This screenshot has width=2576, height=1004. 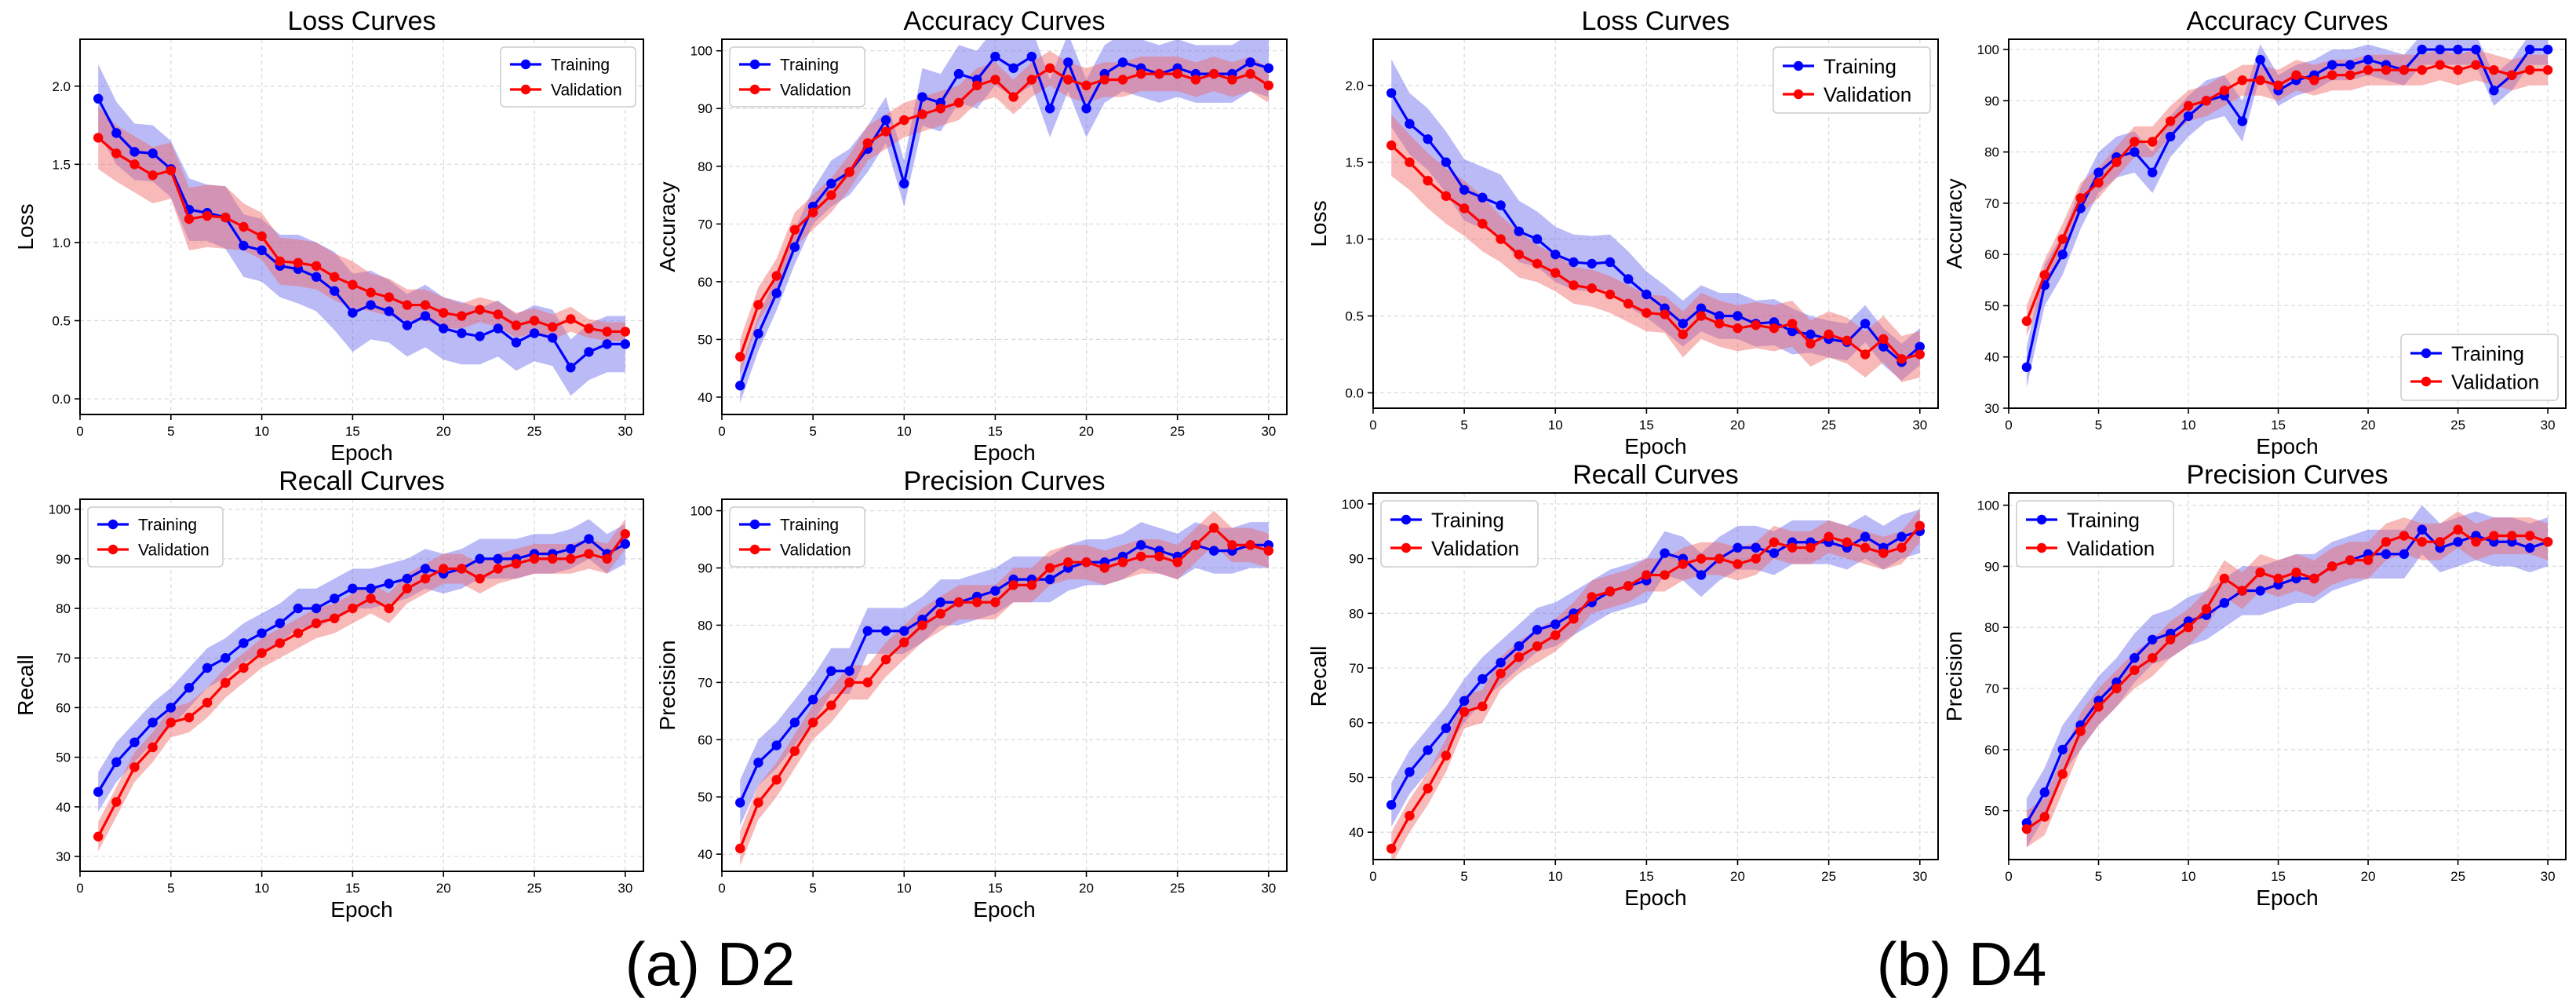 What do you see at coordinates (1655, 684) in the screenshot?
I see `plot-area` at bounding box center [1655, 684].